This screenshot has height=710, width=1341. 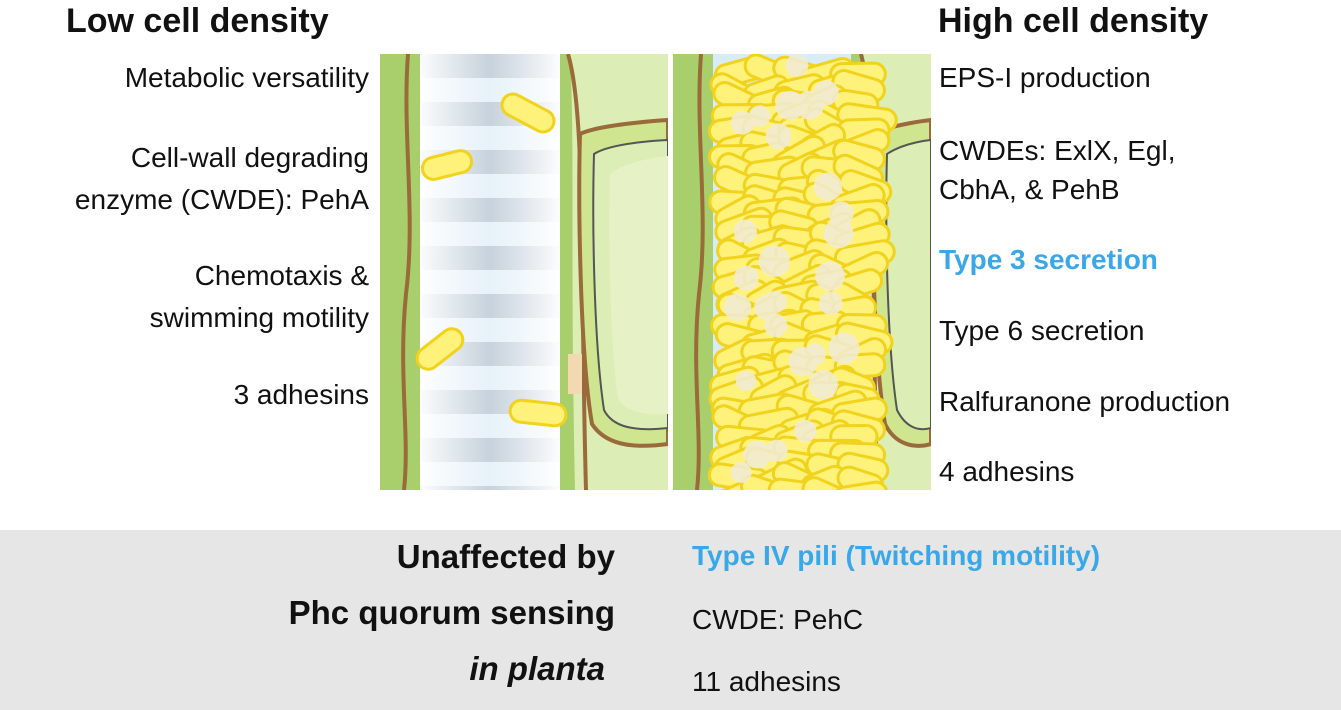 What do you see at coordinates (1048, 259) in the screenshot?
I see `high-feature-type3-secretion: Type 3 secretion` at bounding box center [1048, 259].